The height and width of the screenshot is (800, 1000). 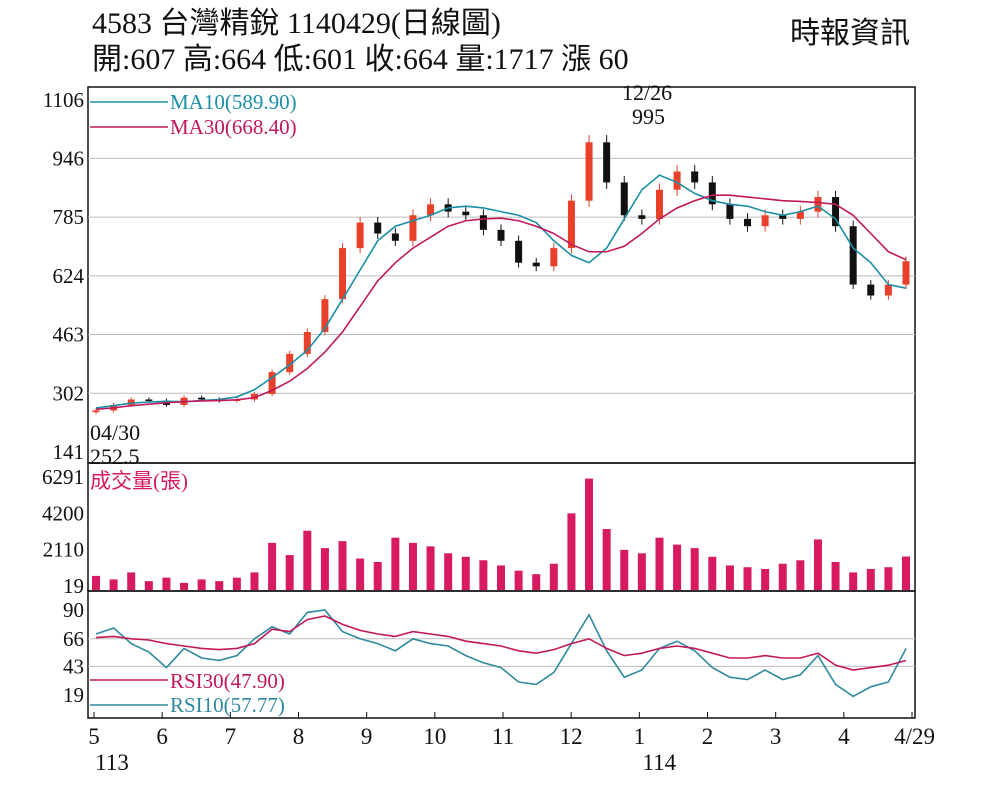 I want to click on legend-ma10: MA10(589.90), so click(x=233, y=102).